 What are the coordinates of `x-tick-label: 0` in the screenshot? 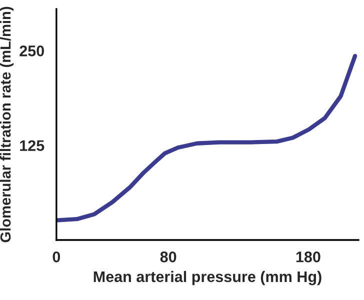 It's located at (56, 257).